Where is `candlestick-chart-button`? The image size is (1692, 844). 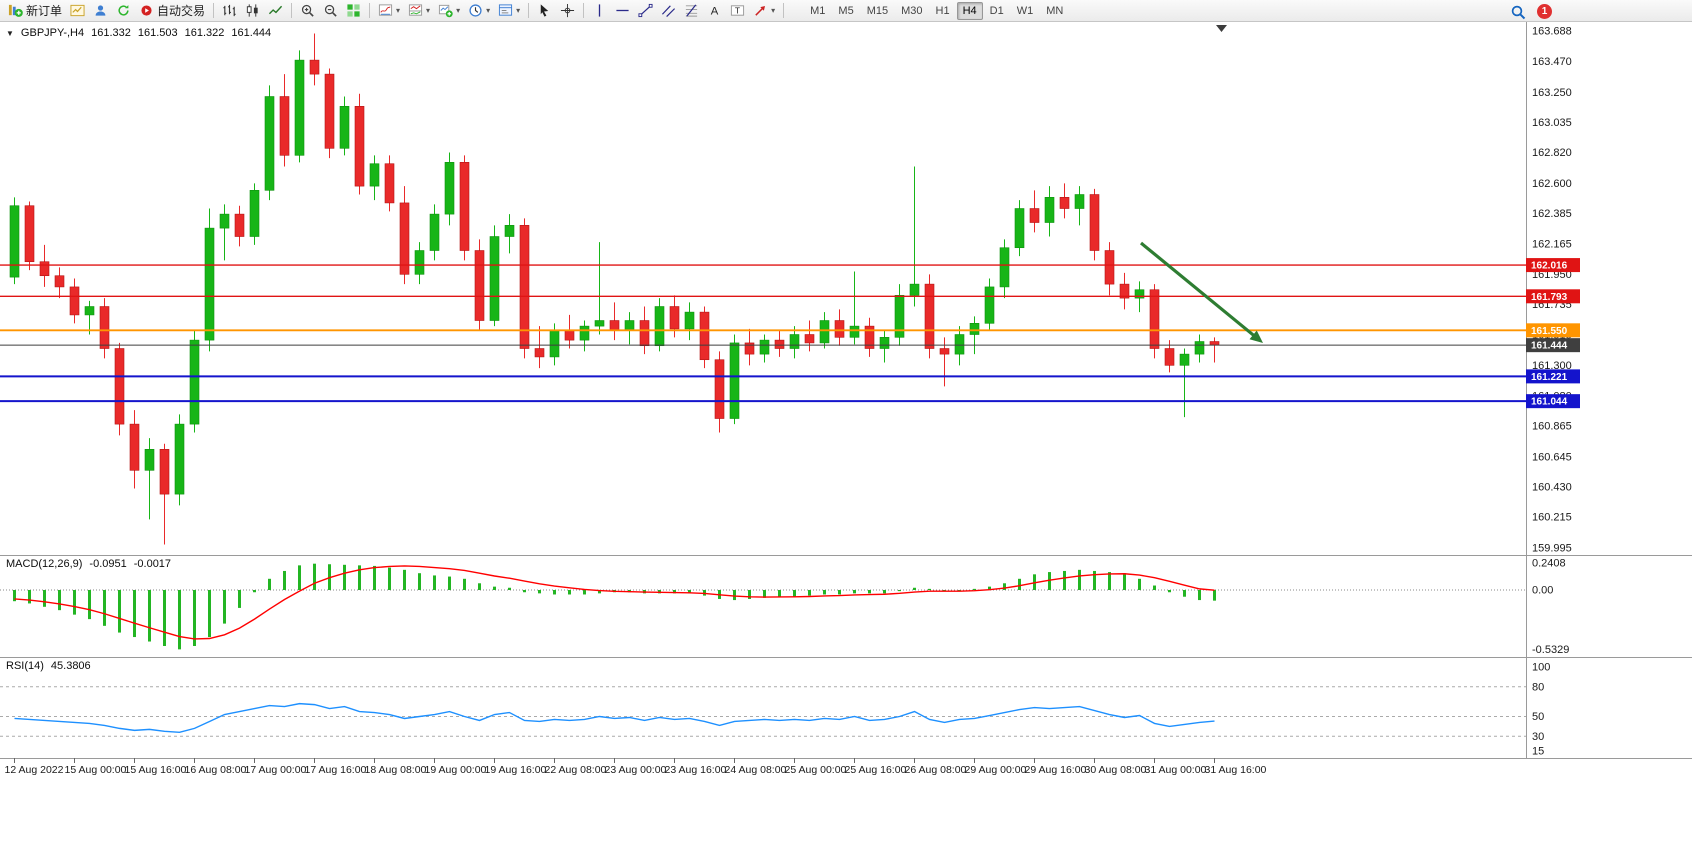
candlestick-chart-button is located at coordinates (252, 10).